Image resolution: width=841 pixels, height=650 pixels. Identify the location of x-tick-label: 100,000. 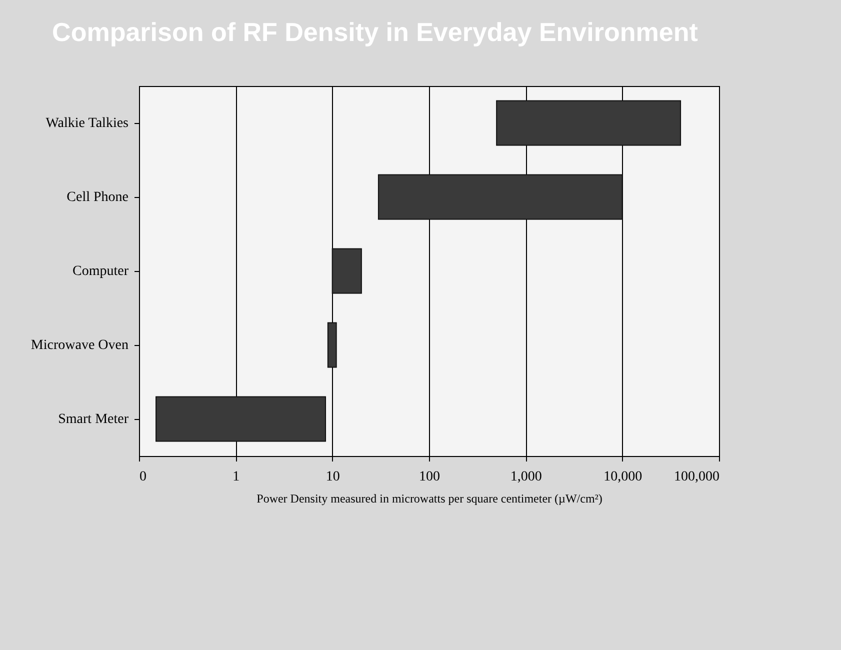
(697, 477).